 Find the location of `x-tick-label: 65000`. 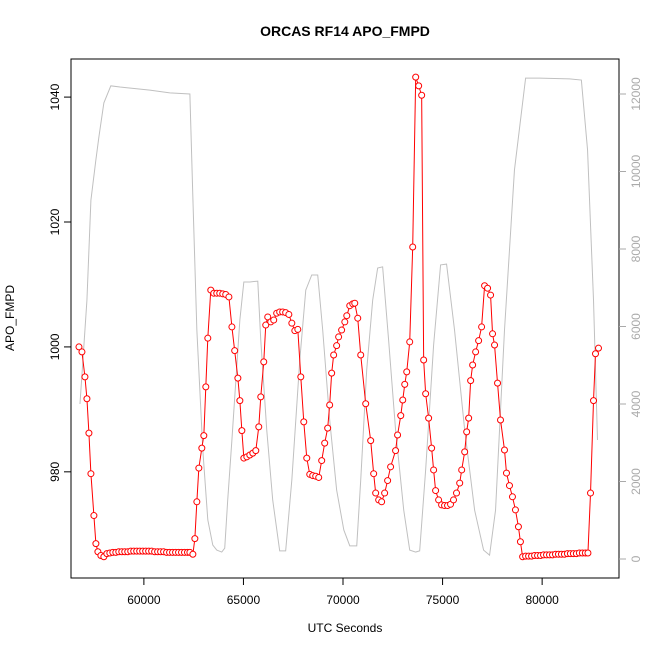

x-tick-label: 65000 is located at coordinates (244, 600).